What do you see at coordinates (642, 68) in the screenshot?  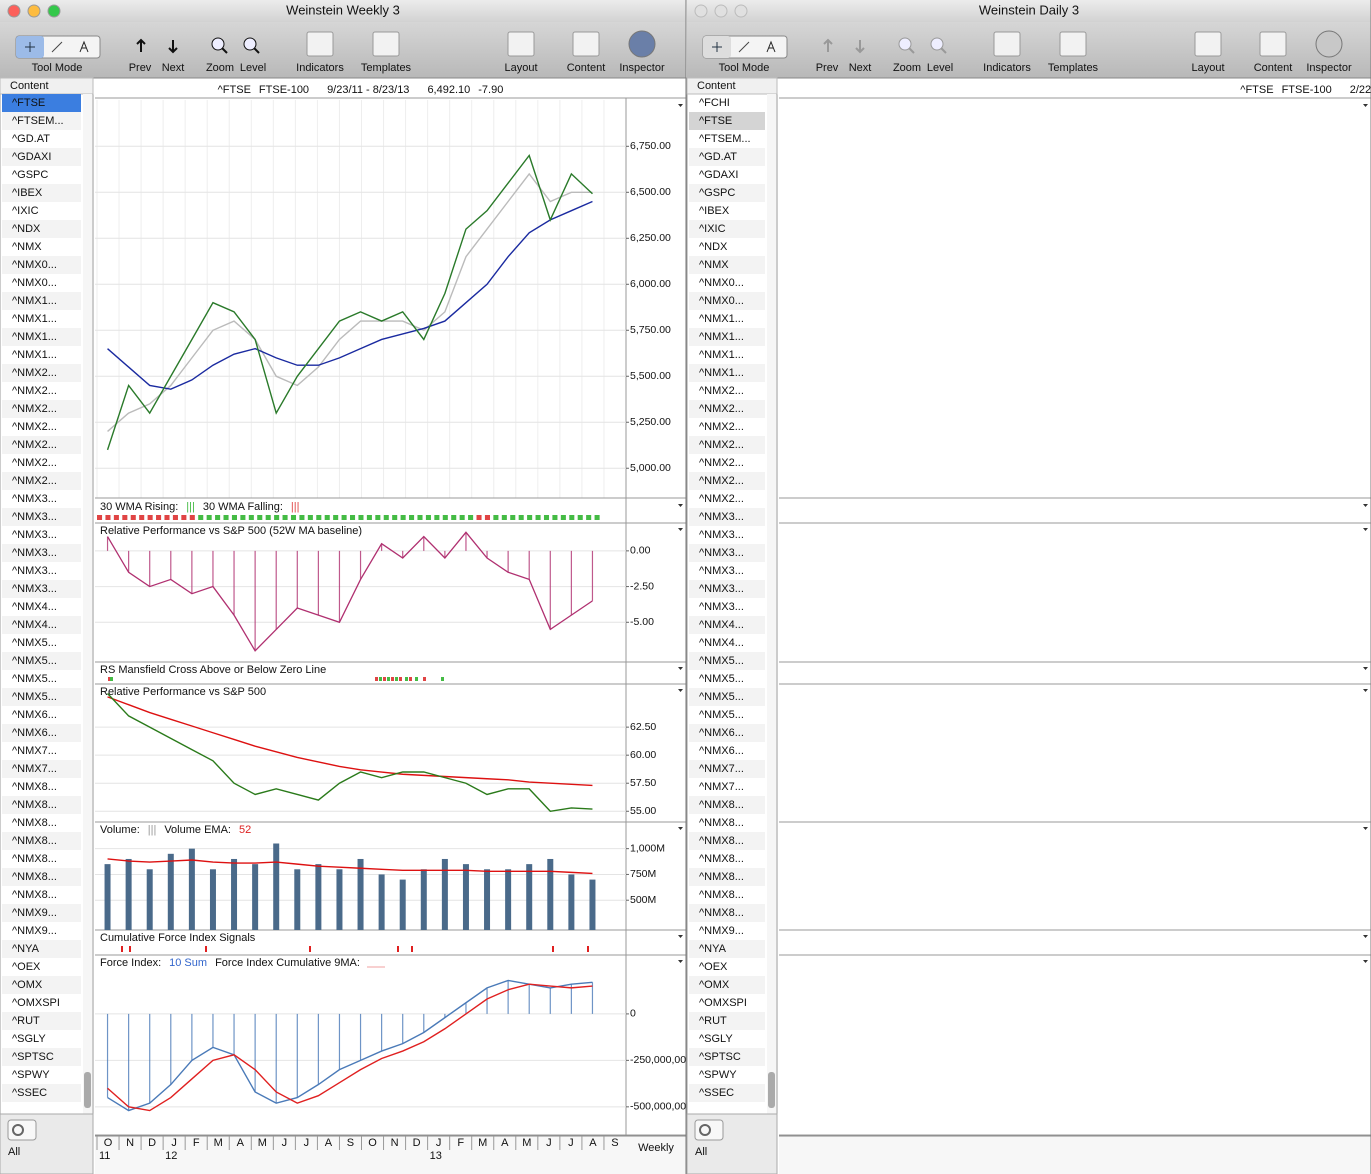 I see `toolbar-label: Inspector` at bounding box center [642, 68].